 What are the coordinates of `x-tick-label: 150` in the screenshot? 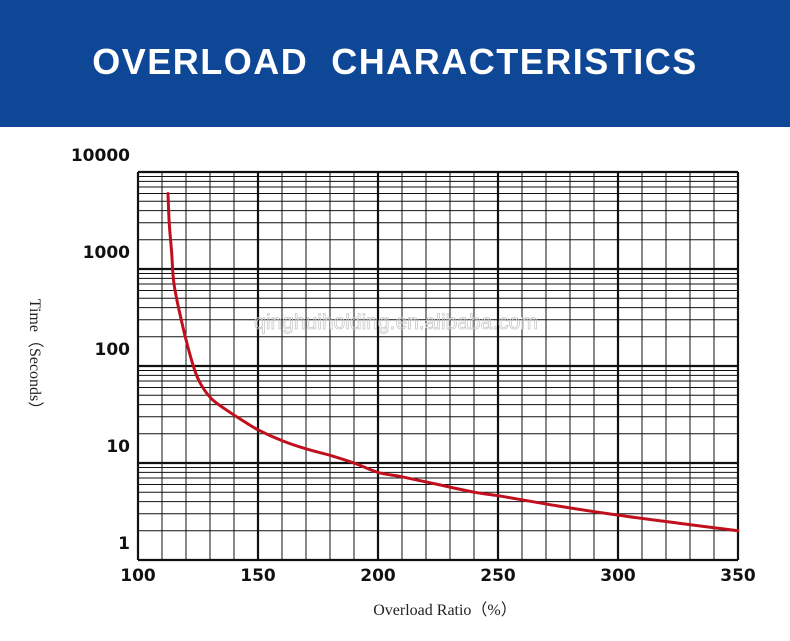 It's located at (258, 576).